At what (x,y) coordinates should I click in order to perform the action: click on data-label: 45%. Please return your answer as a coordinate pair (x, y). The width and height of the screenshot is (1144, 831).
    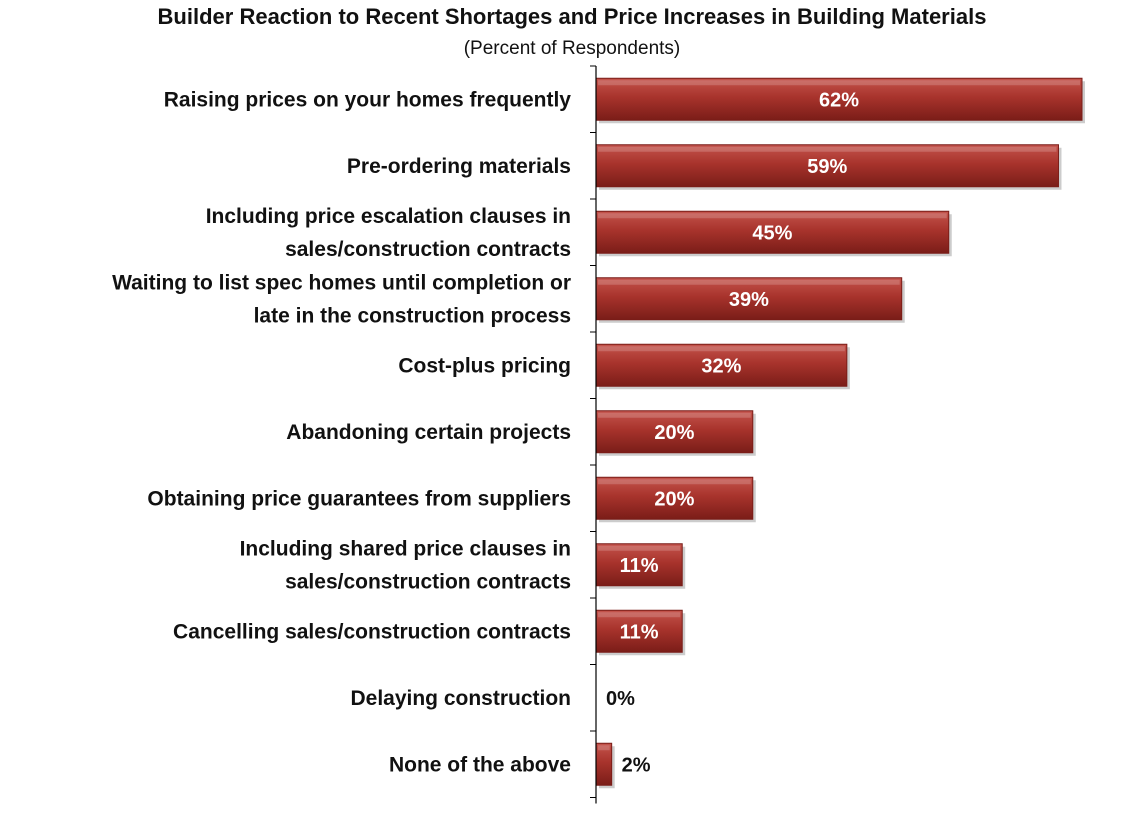
    Looking at the image, I should click on (772, 233).